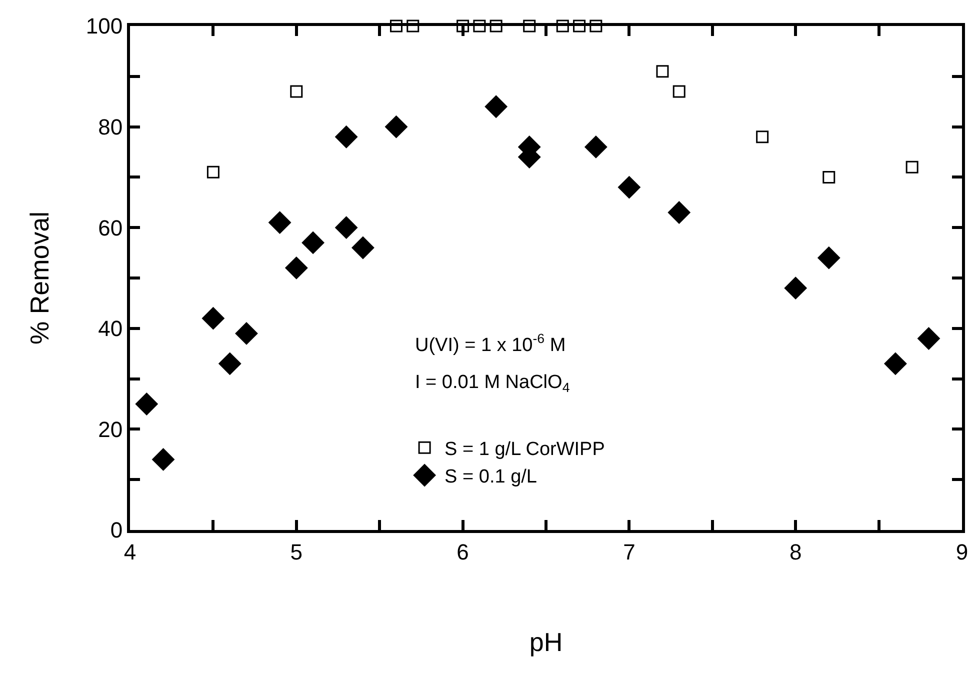 The height and width of the screenshot is (680, 980). Describe the element at coordinates (546, 642) in the screenshot. I see `x-axis-title: pH` at that location.